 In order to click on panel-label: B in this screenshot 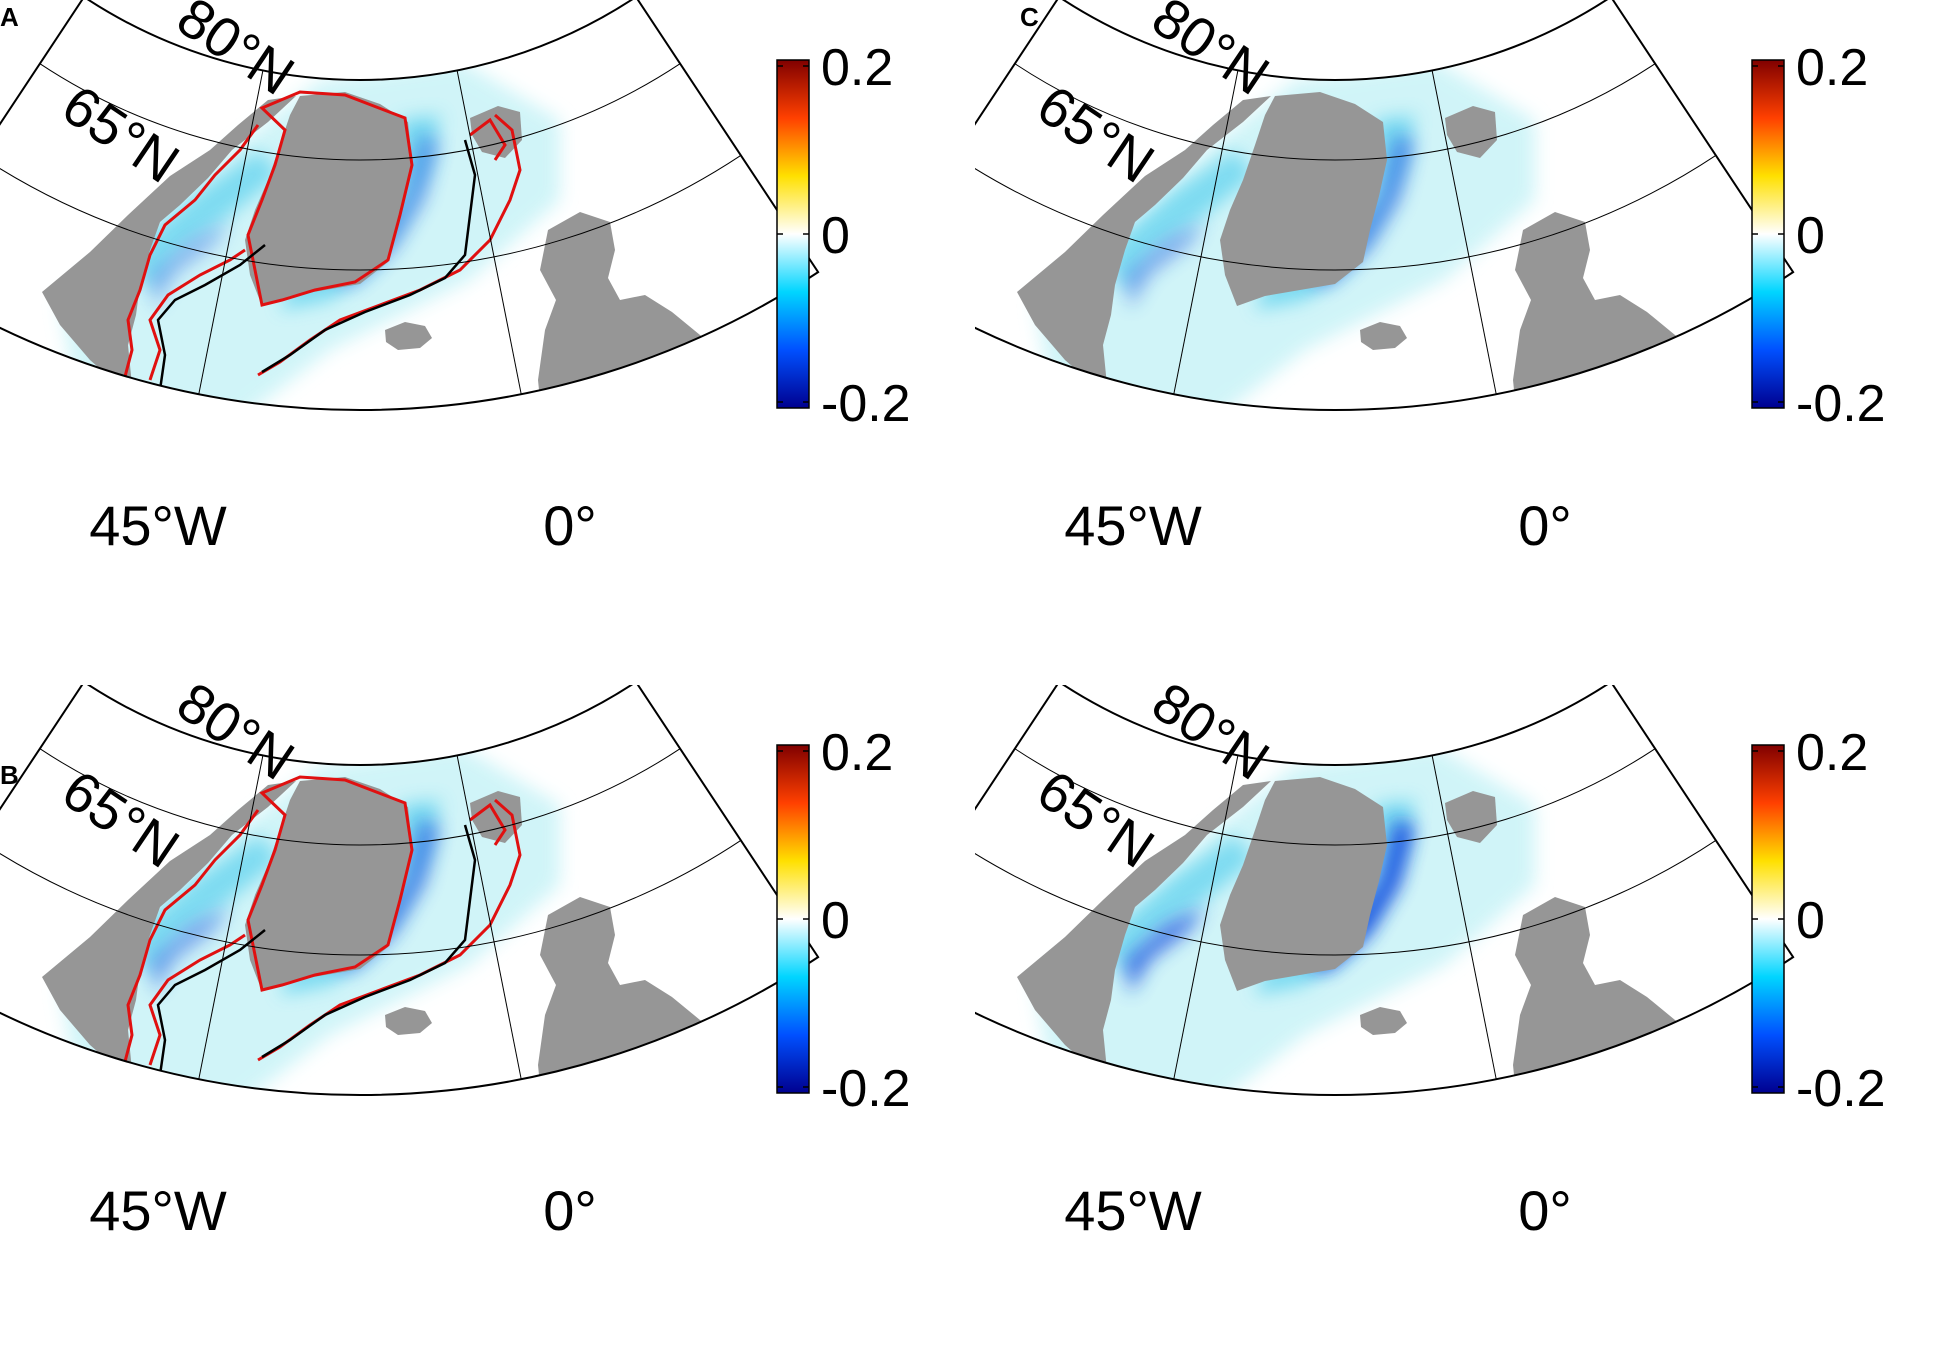, I will do `click(9, 775)`.